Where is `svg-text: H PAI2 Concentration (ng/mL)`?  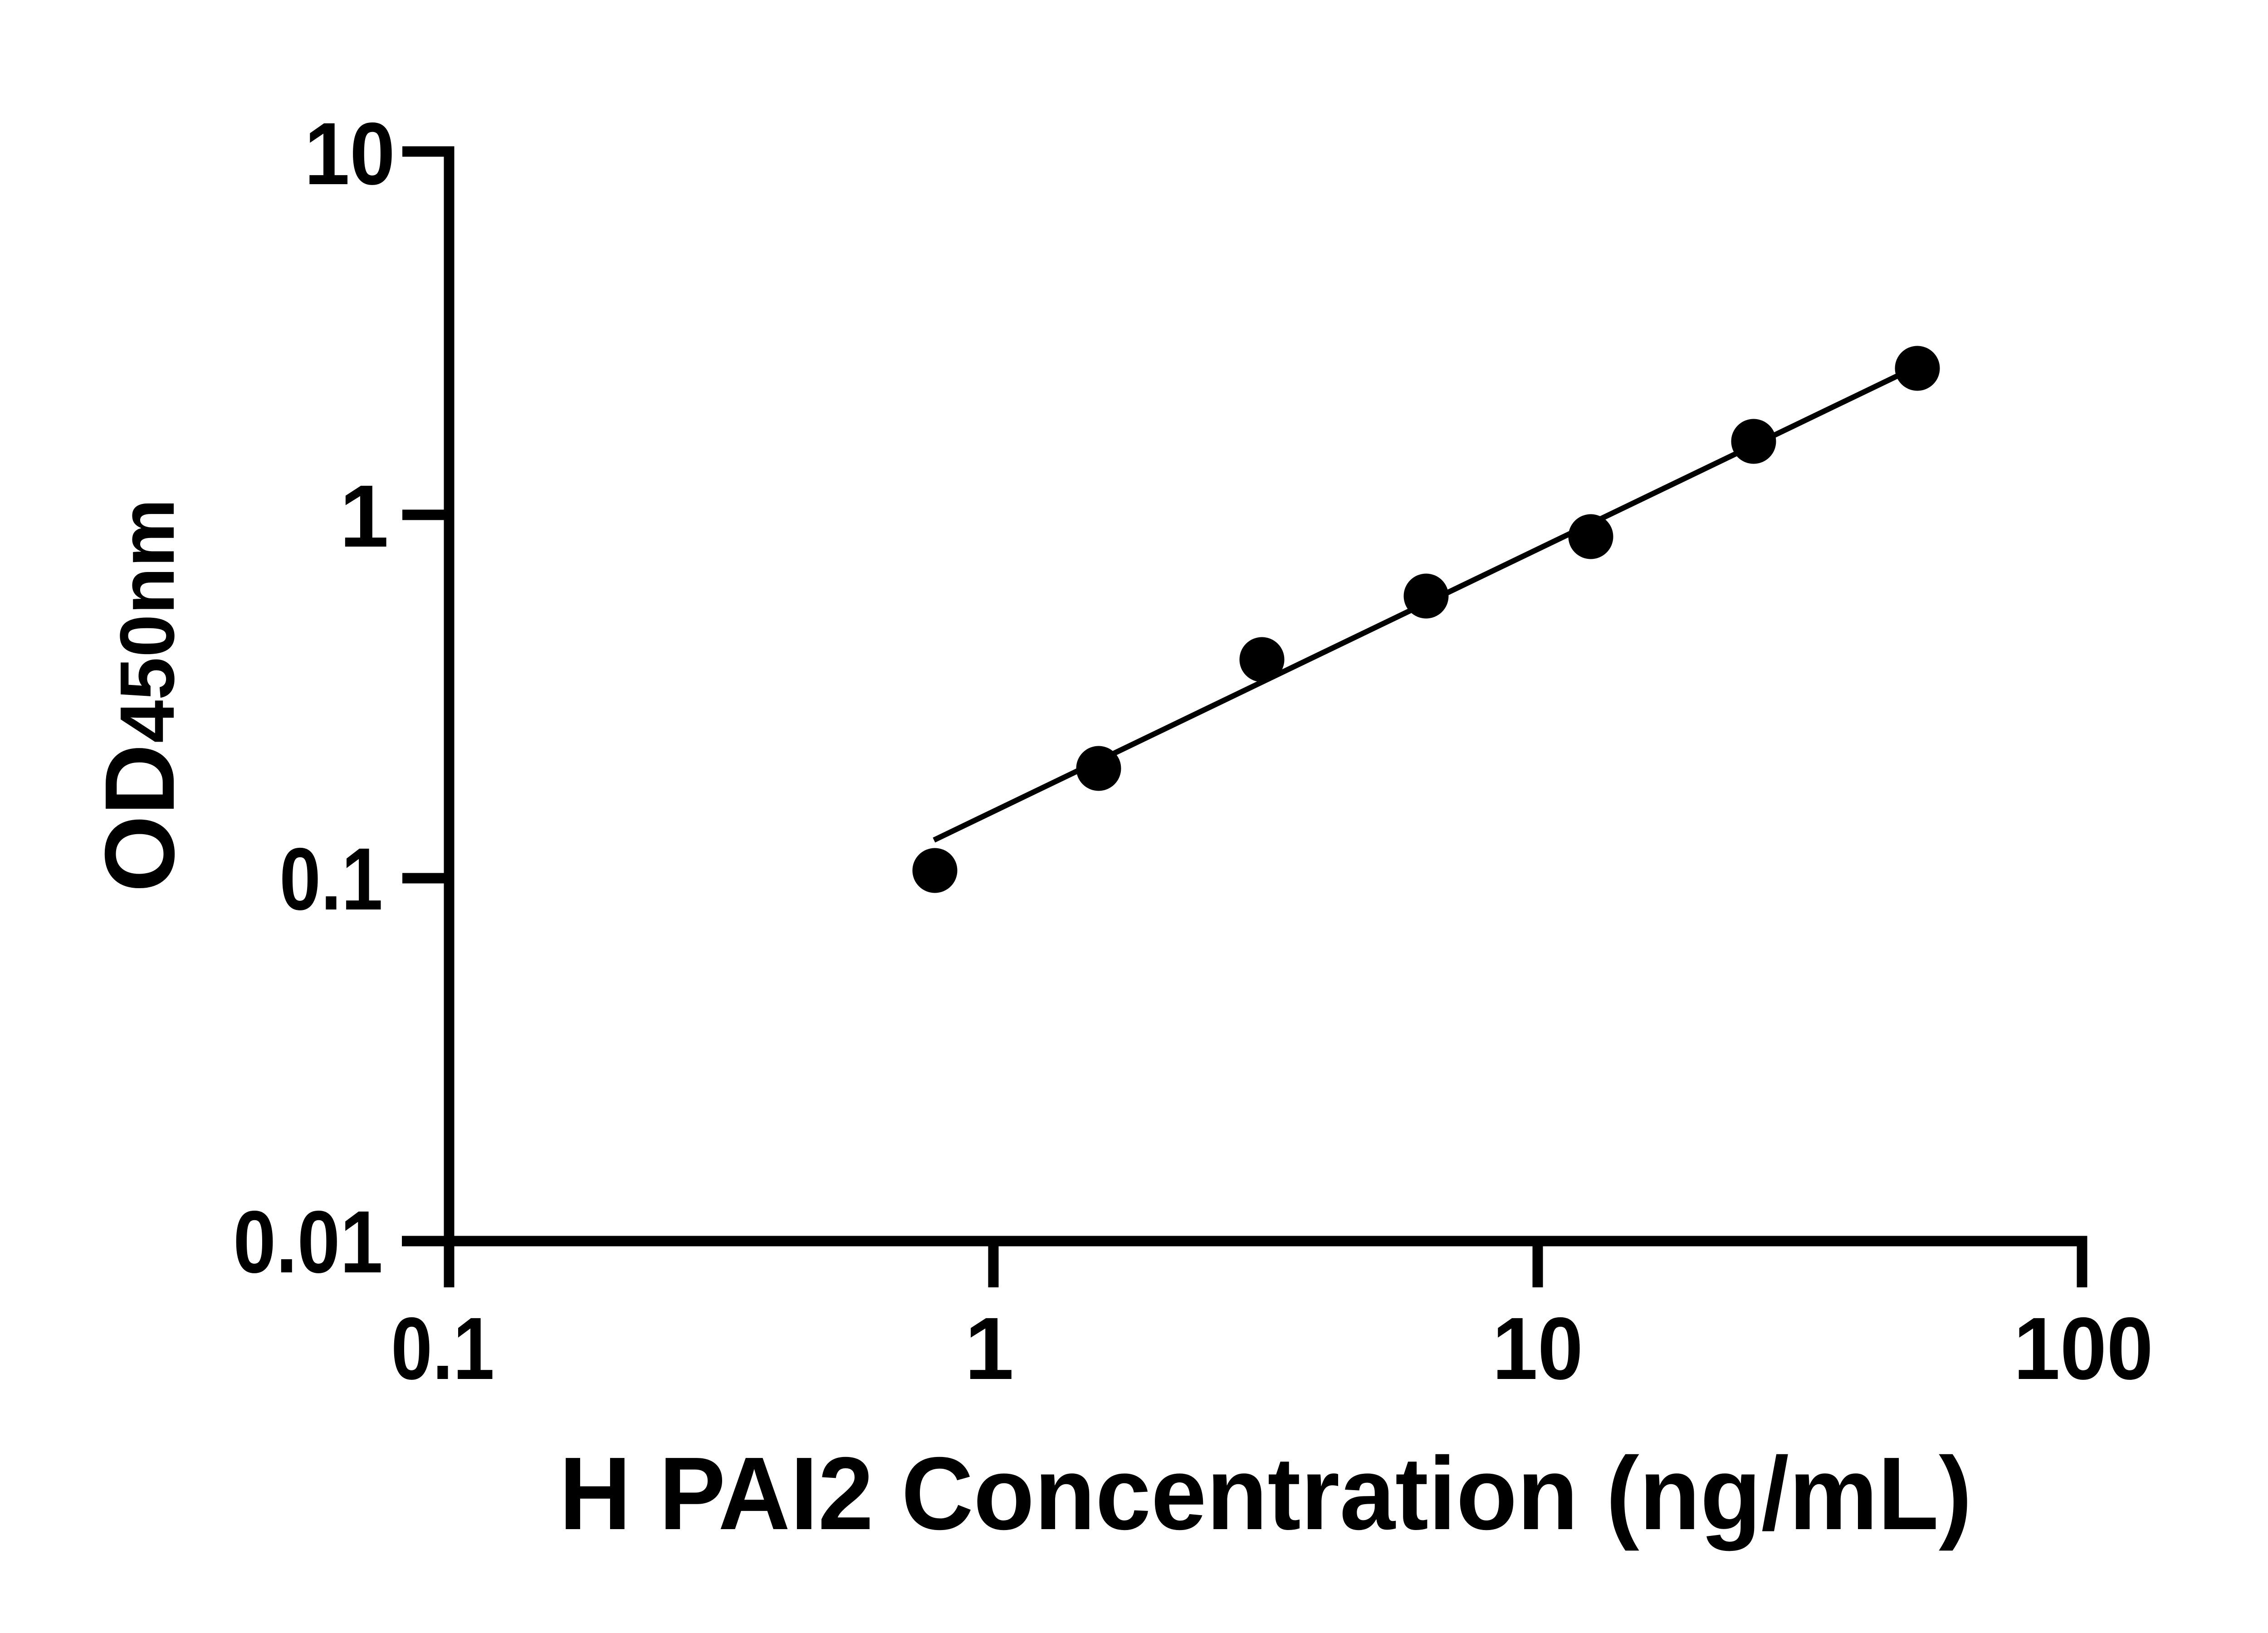 svg-text: H PAI2 Concentration (ng/mL) is located at coordinates (1265, 1493).